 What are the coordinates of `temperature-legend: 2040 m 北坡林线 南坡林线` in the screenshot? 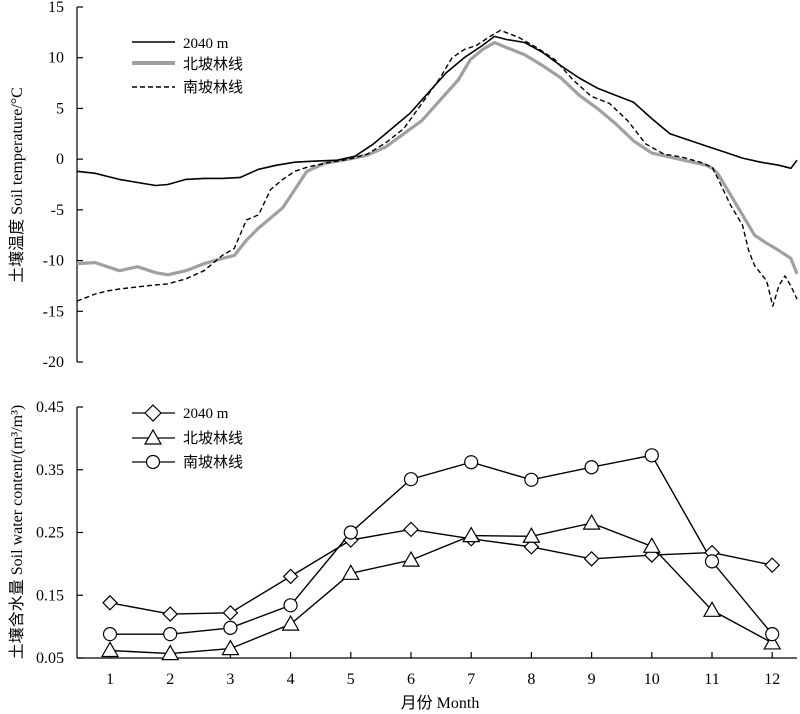 It's located at (187, 66).